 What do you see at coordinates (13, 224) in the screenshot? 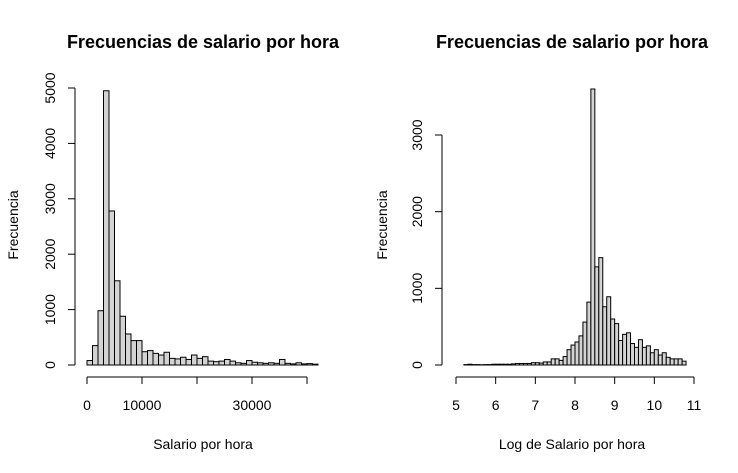
I see `y-axis-label: Frecuencia` at bounding box center [13, 224].